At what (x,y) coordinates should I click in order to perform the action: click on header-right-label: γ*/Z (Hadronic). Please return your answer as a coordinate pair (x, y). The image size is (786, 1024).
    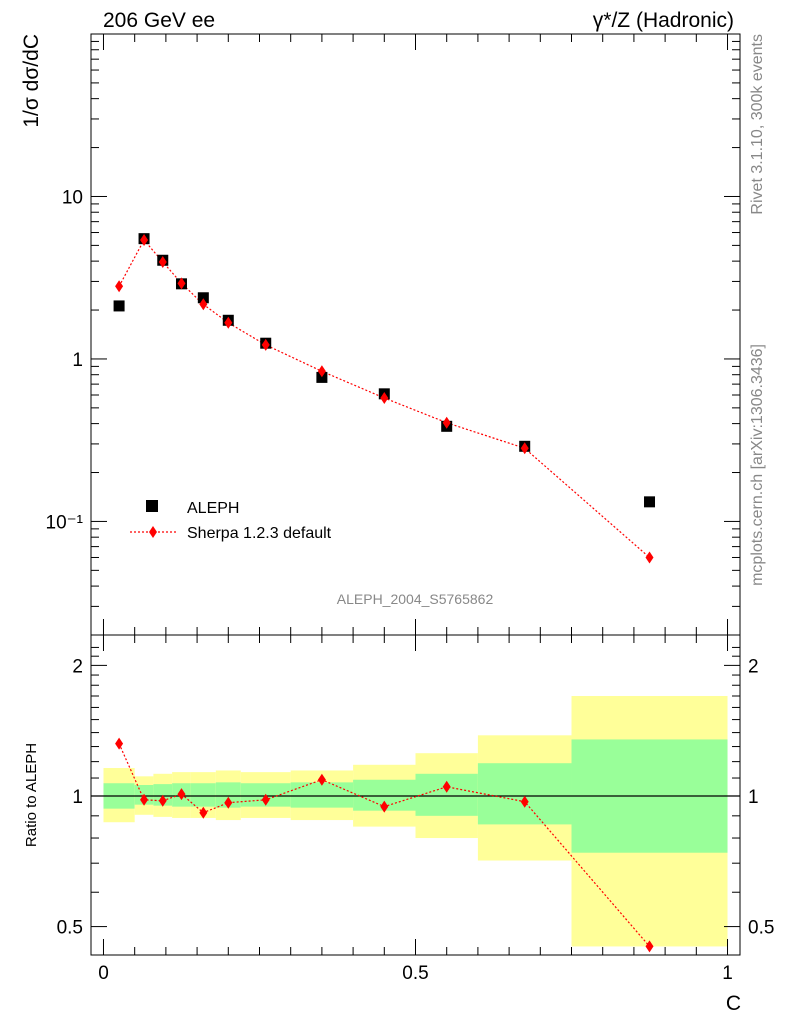
    Looking at the image, I should click on (663, 20).